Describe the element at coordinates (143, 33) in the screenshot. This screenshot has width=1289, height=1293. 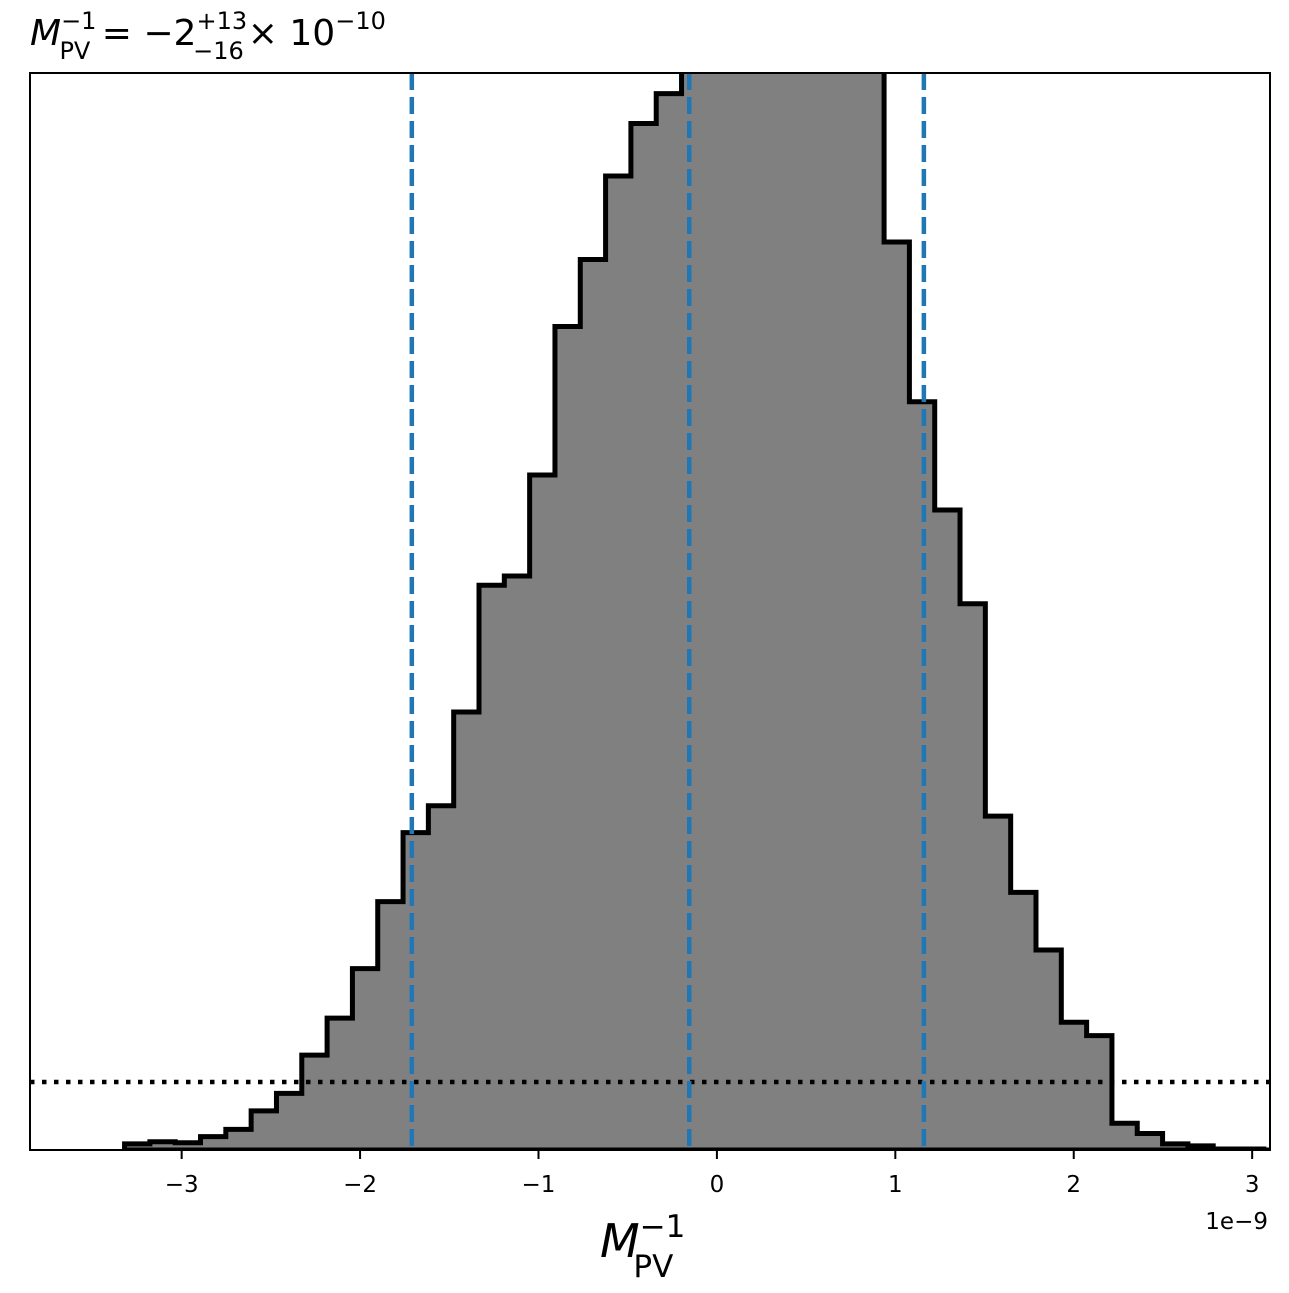
I see `title-equals: = −2` at that location.